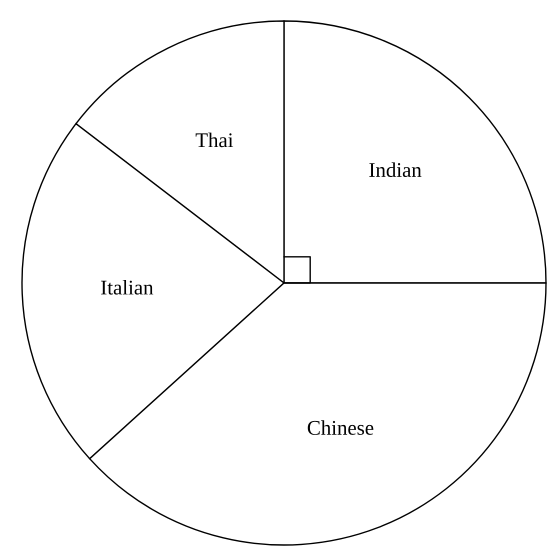  What do you see at coordinates (215, 140) in the screenshot?
I see `slice-label: Thai` at bounding box center [215, 140].